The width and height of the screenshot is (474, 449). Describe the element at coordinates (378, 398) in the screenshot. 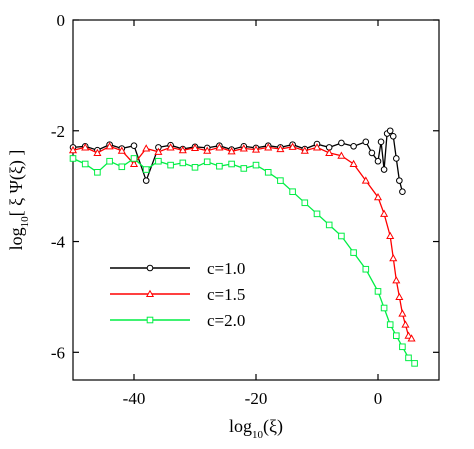

I see `x-tick-label: 0` at that location.